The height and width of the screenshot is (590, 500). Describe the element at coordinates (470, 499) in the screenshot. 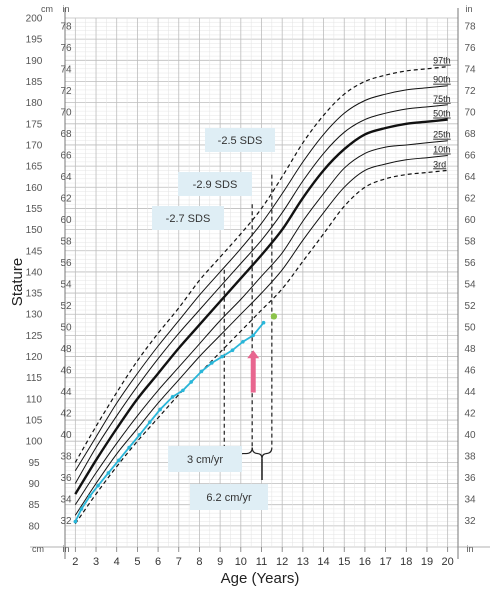

I see `y-tick-label-in-right: 34` at that location.